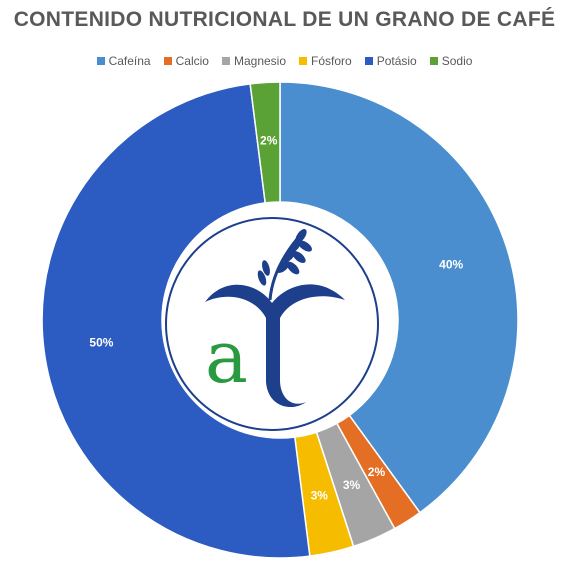 The image size is (569, 562). I want to click on wheat-ear-icon, so click(284, 265).